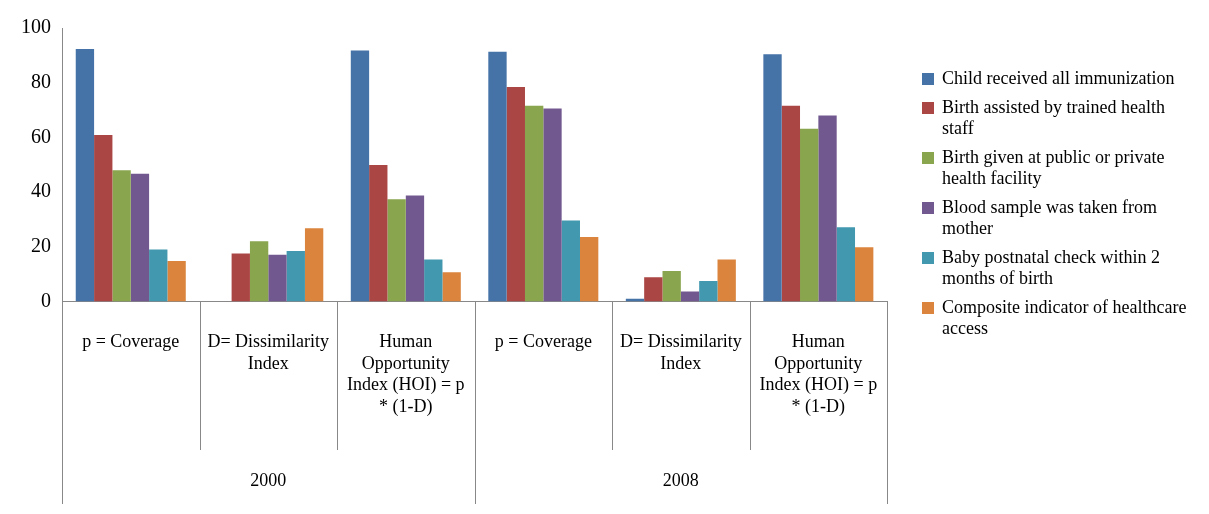 This screenshot has width=1209, height=514. I want to click on text: 2000, so click(268, 479).